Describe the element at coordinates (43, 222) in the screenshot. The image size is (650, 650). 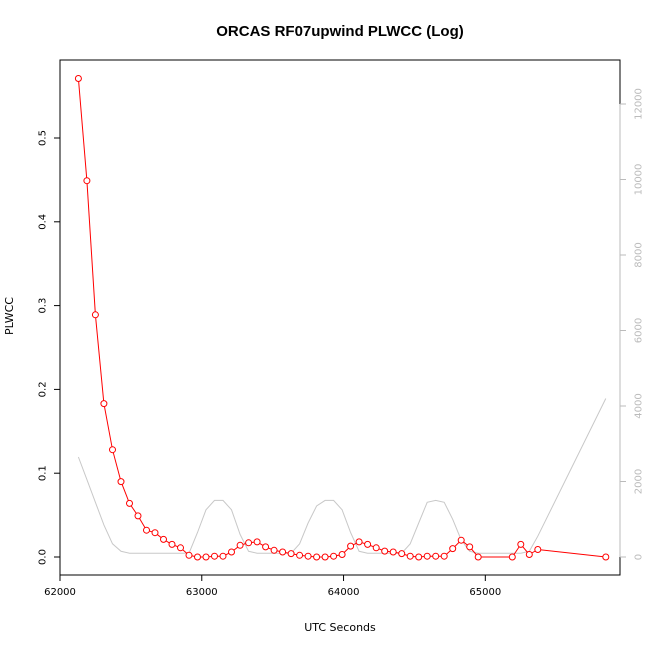
I see `y-tick-label: 0.4` at that location.